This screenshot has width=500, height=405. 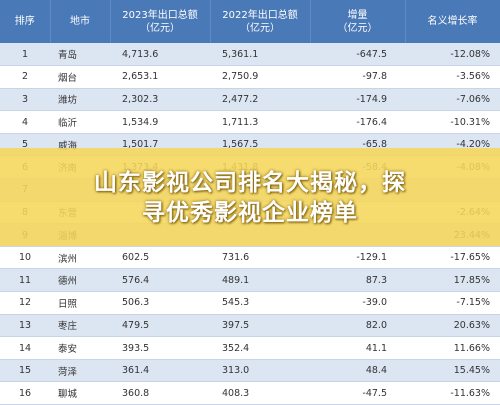 What do you see at coordinates (357, 393) in the screenshot?
I see `row-increase: -47.5` at bounding box center [357, 393].